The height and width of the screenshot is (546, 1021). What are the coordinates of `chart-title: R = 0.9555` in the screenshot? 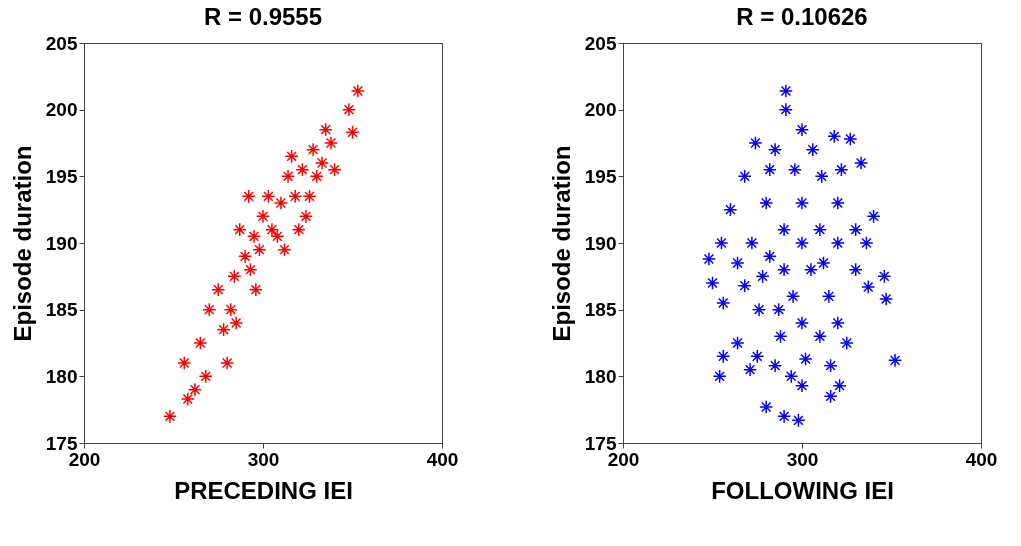 It's located at (263, 16).